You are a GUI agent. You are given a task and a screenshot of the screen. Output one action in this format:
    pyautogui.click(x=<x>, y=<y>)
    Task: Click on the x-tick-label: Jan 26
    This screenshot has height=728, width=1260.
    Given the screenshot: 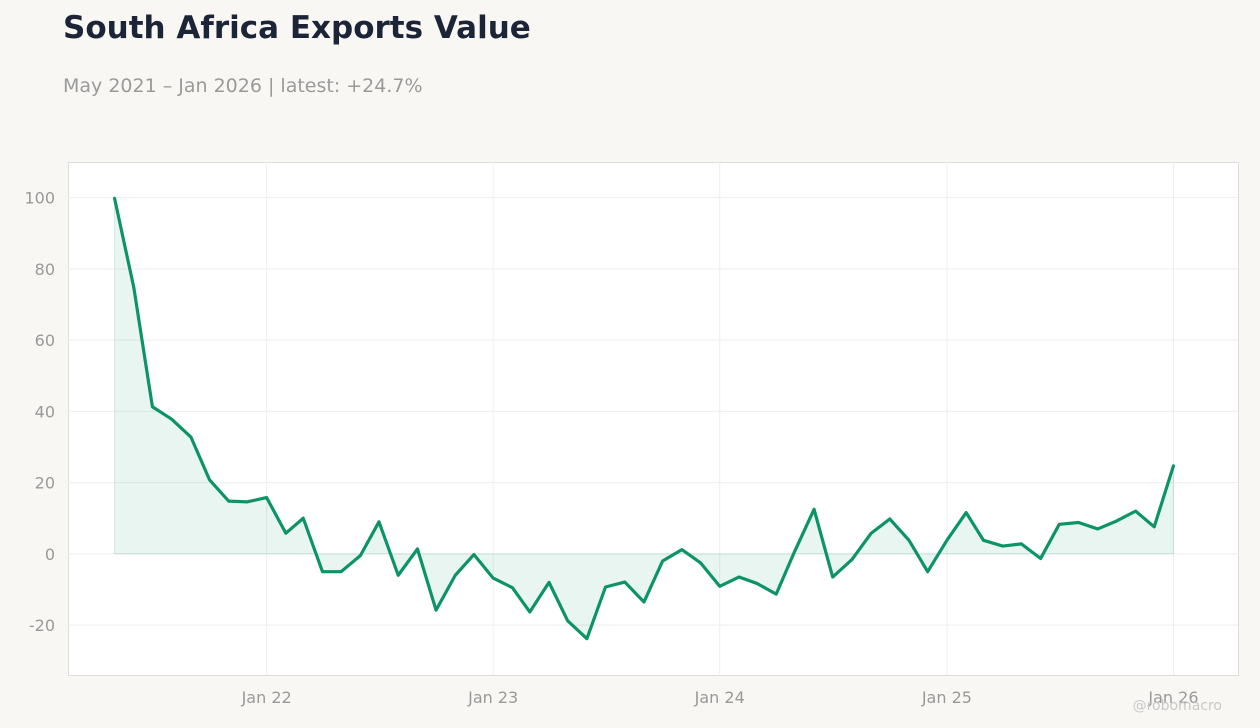 What is the action you would take?
    pyautogui.click(x=1172, y=697)
    